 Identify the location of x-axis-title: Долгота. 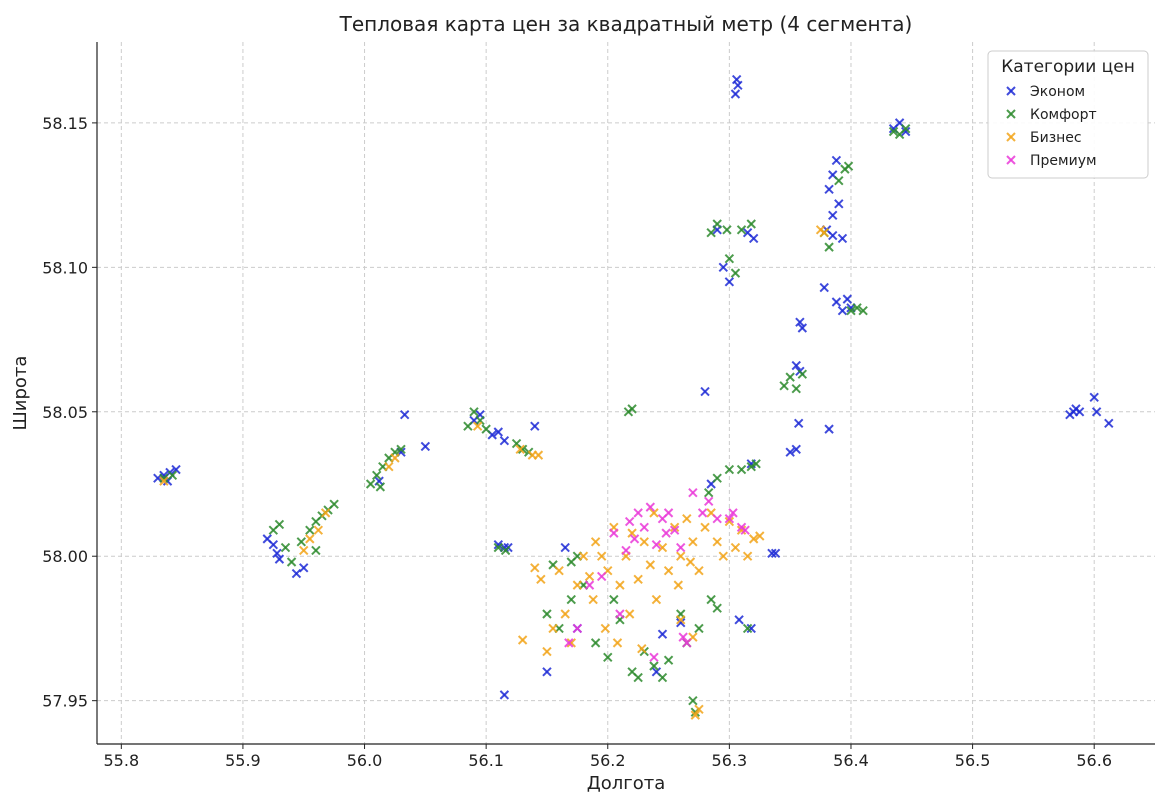
(626, 783).